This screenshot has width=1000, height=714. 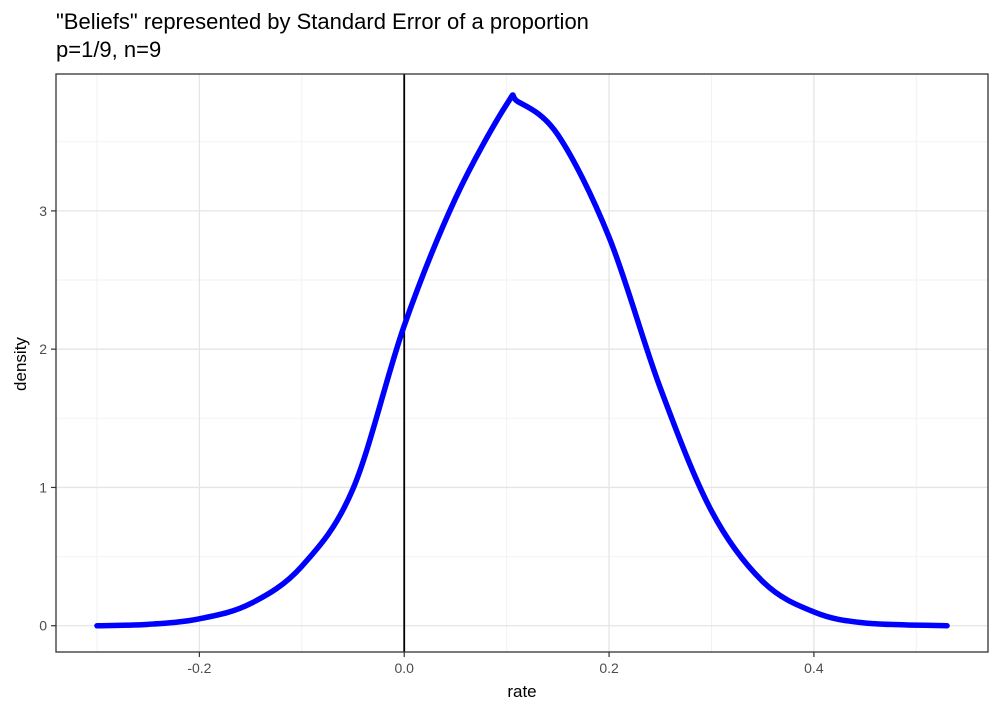 What do you see at coordinates (43, 626) in the screenshot?
I see `y-tick-label: 0` at bounding box center [43, 626].